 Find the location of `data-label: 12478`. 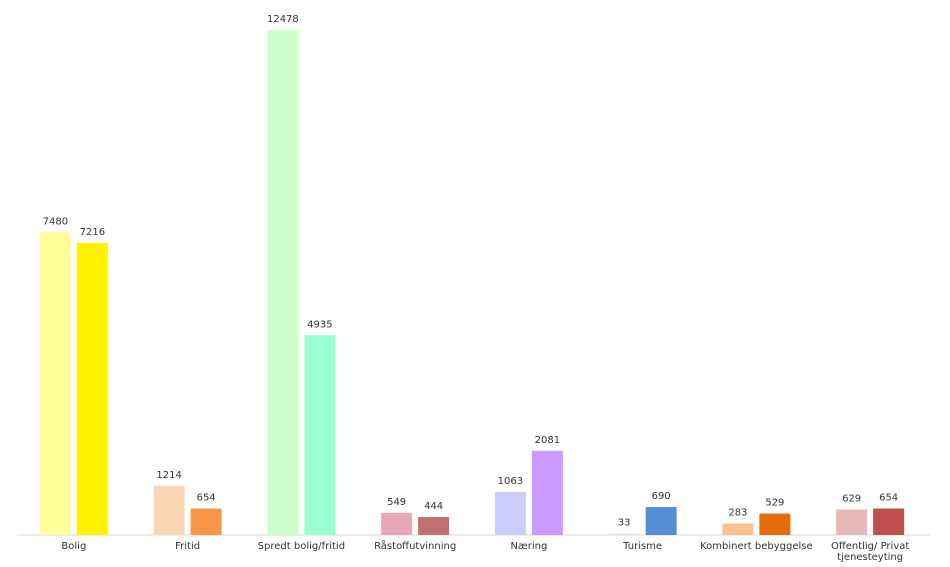

data-label: 12478 is located at coordinates (283, 19).